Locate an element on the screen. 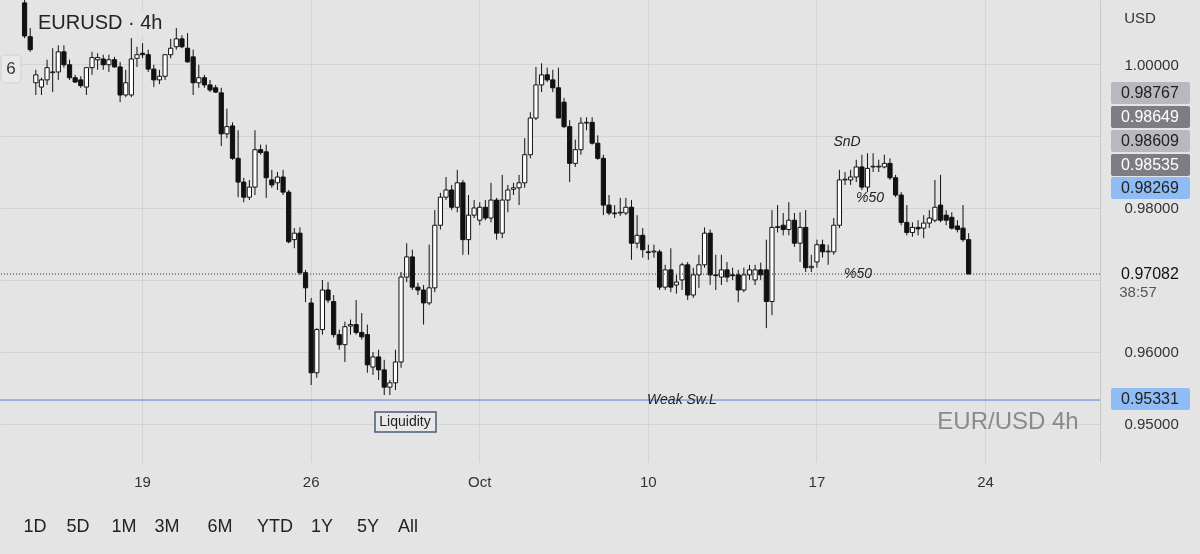 The width and height of the screenshot is (1200, 554). annotation: 6 is located at coordinates (11, 68).